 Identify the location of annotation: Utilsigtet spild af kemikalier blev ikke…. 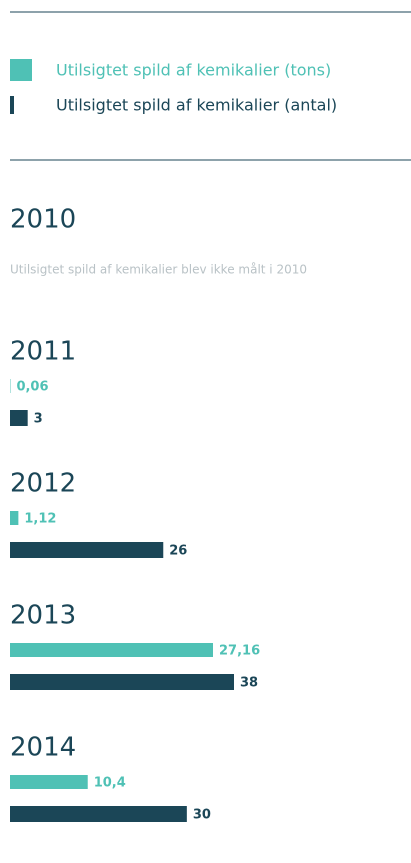
(158, 270).